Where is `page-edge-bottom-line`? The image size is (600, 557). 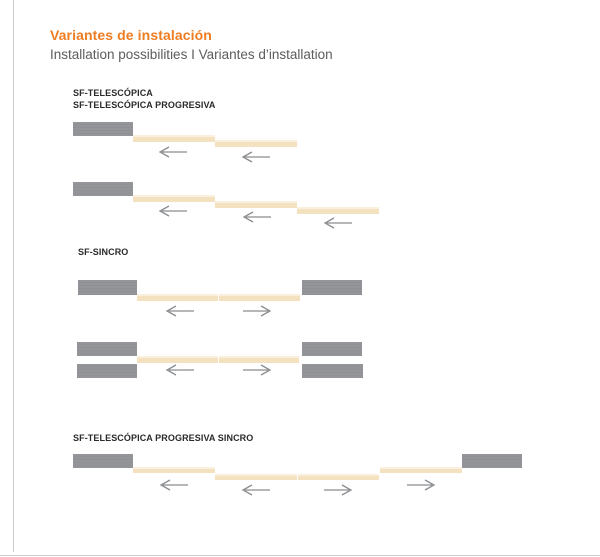 page-edge-bottom-line is located at coordinates (300, 555).